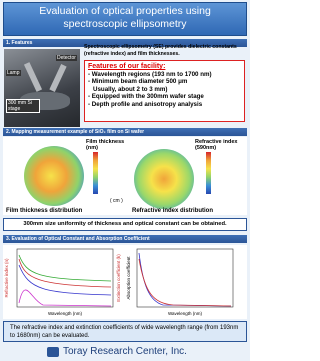 This screenshot has width=320, height=361. I want to click on facility-item: - Equipped with the 300mm wafer stage, so click(146, 97).